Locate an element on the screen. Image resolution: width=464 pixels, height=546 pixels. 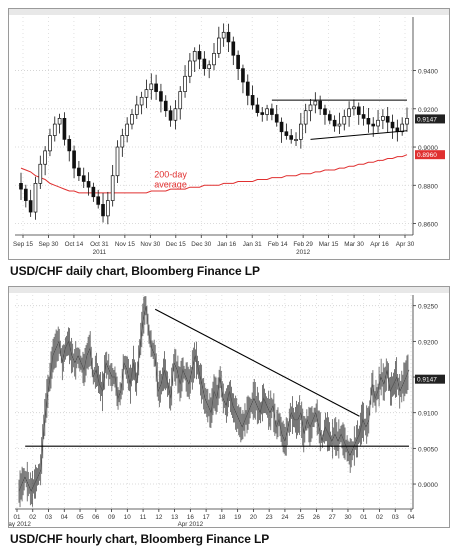
support-line is located at coordinates (359, 135).